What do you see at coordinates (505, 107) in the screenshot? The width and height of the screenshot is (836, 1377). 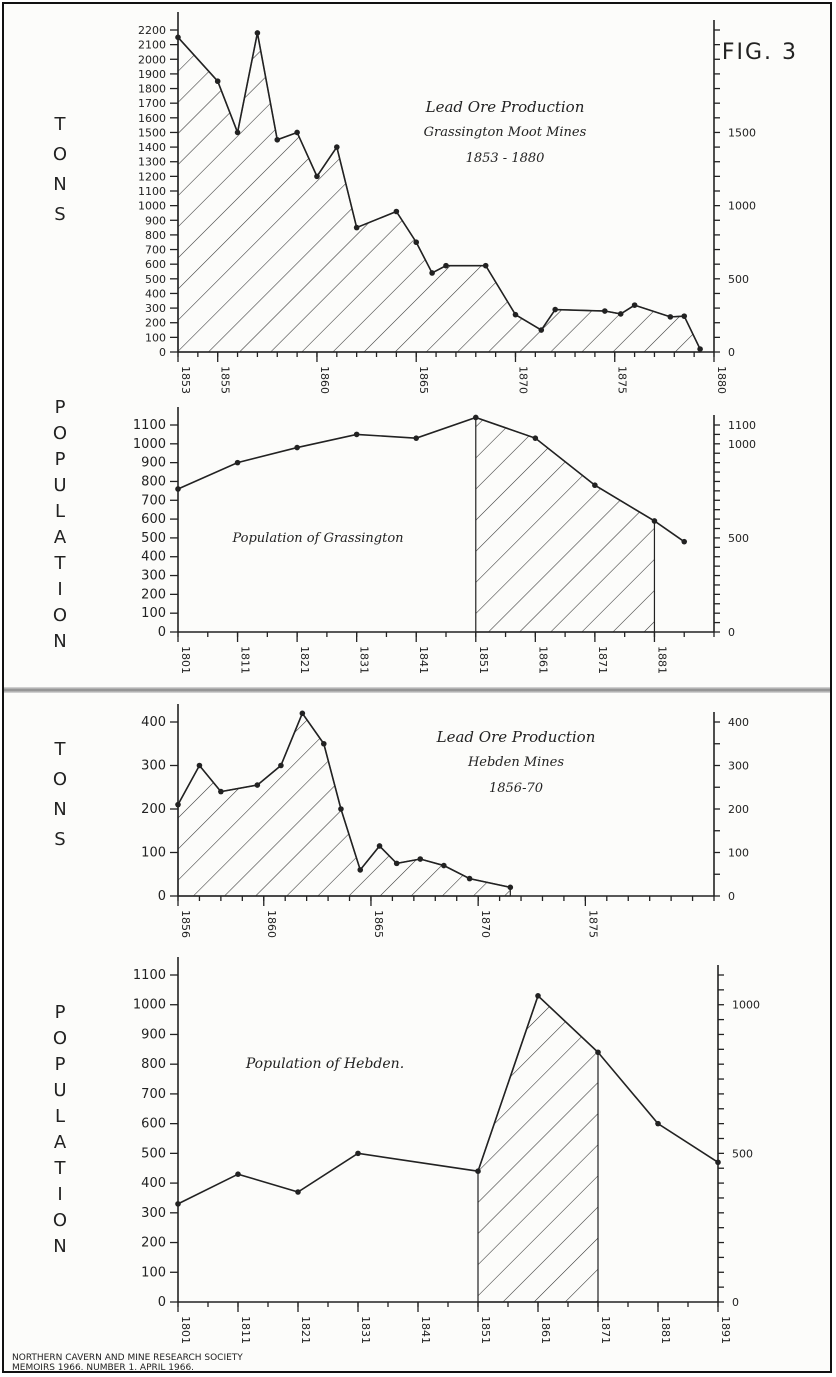 I see `chart-title: Lead Ore Production` at bounding box center [505, 107].